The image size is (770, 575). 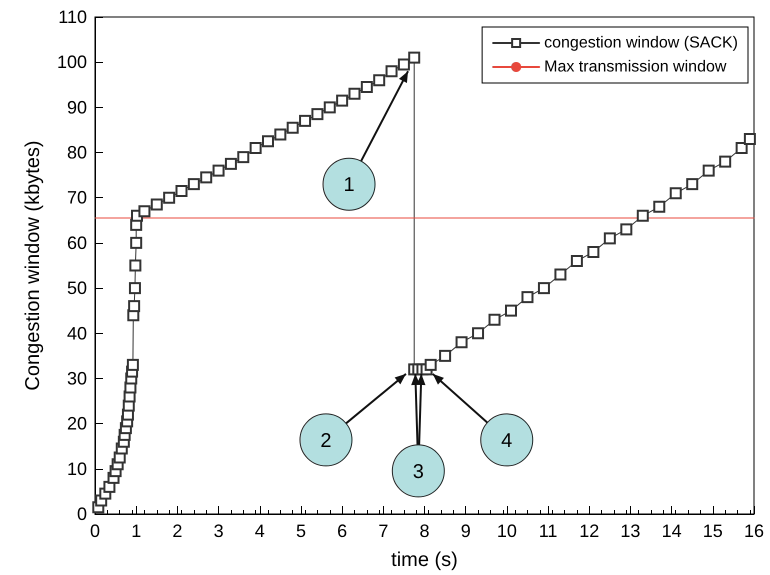 What do you see at coordinates (506, 441) in the screenshot?
I see `annotation: 4` at bounding box center [506, 441].